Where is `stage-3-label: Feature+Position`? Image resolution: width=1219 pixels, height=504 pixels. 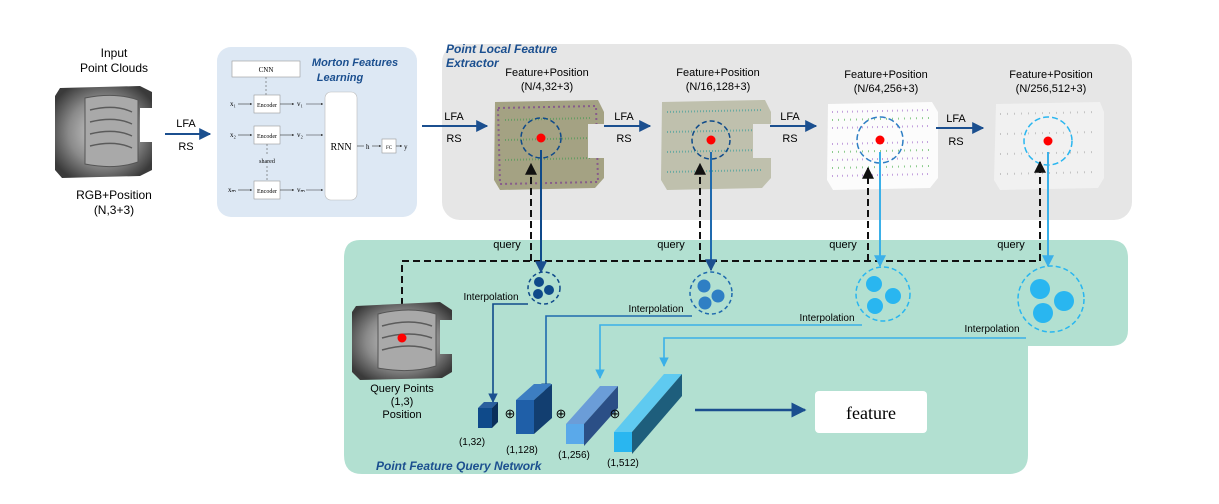 stage-3-label: Feature+Position is located at coordinates (885, 75).